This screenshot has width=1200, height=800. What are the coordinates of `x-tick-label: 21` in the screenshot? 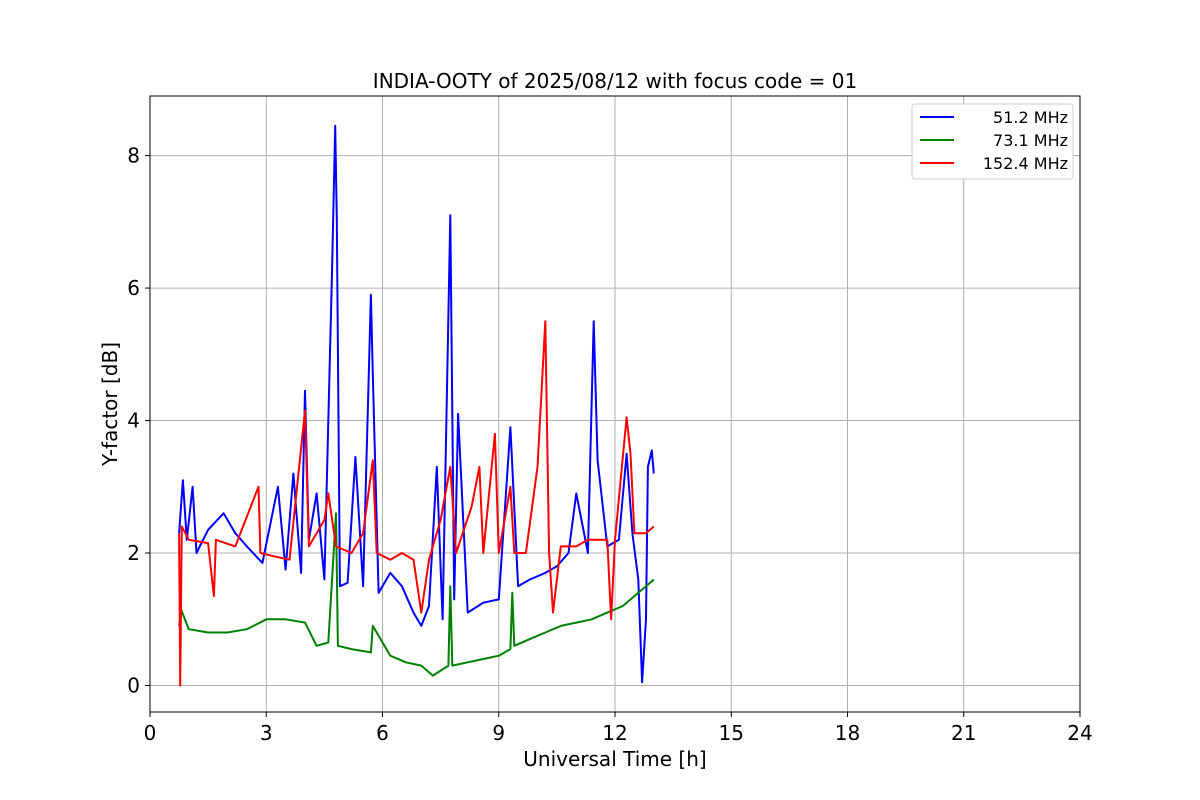 It's located at (963, 733).